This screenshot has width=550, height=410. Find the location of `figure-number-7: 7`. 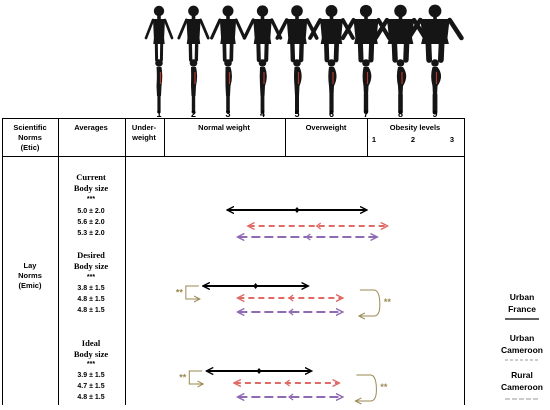

figure-number-7: 7 is located at coordinates (365, 114).